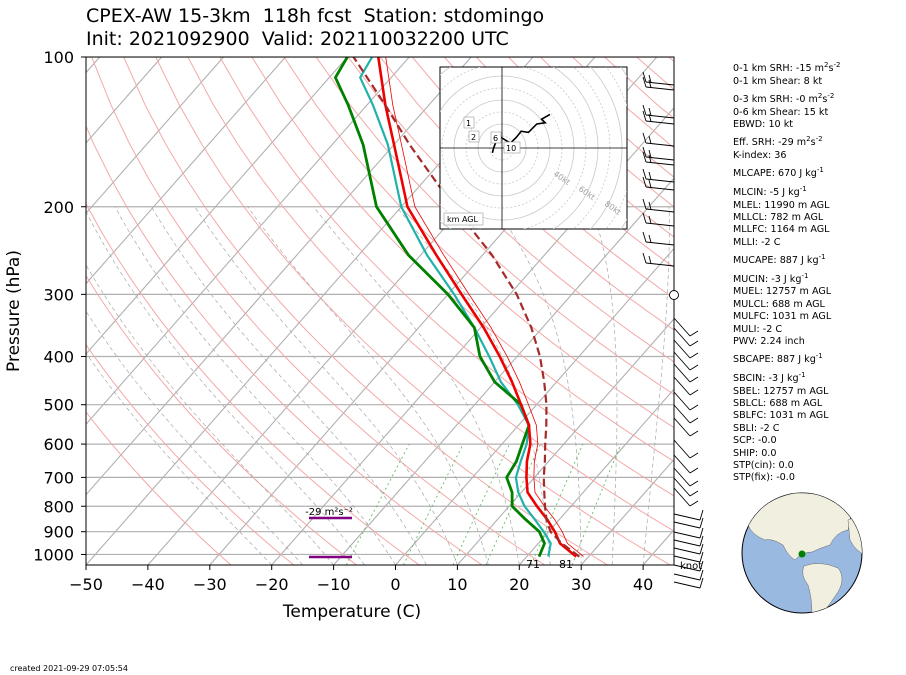 The image size is (906, 675). What do you see at coordinates (758, 329) in the screenshot?
I see `index-row: MULI: -2 C` at bounding box center [758, 329].